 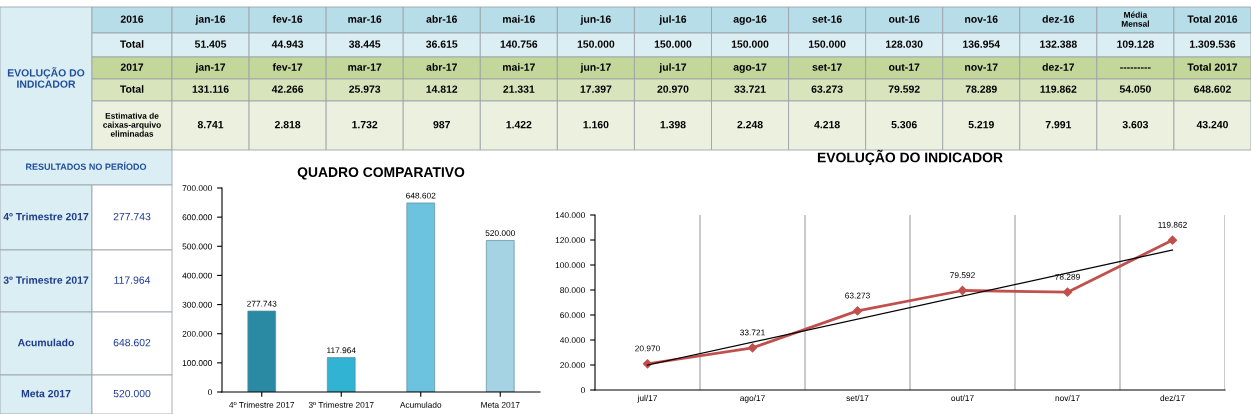 What do you see at coordinates (673, 20) in the screenshot?
I see `text: jul-16` at bounding box center [673, 20].